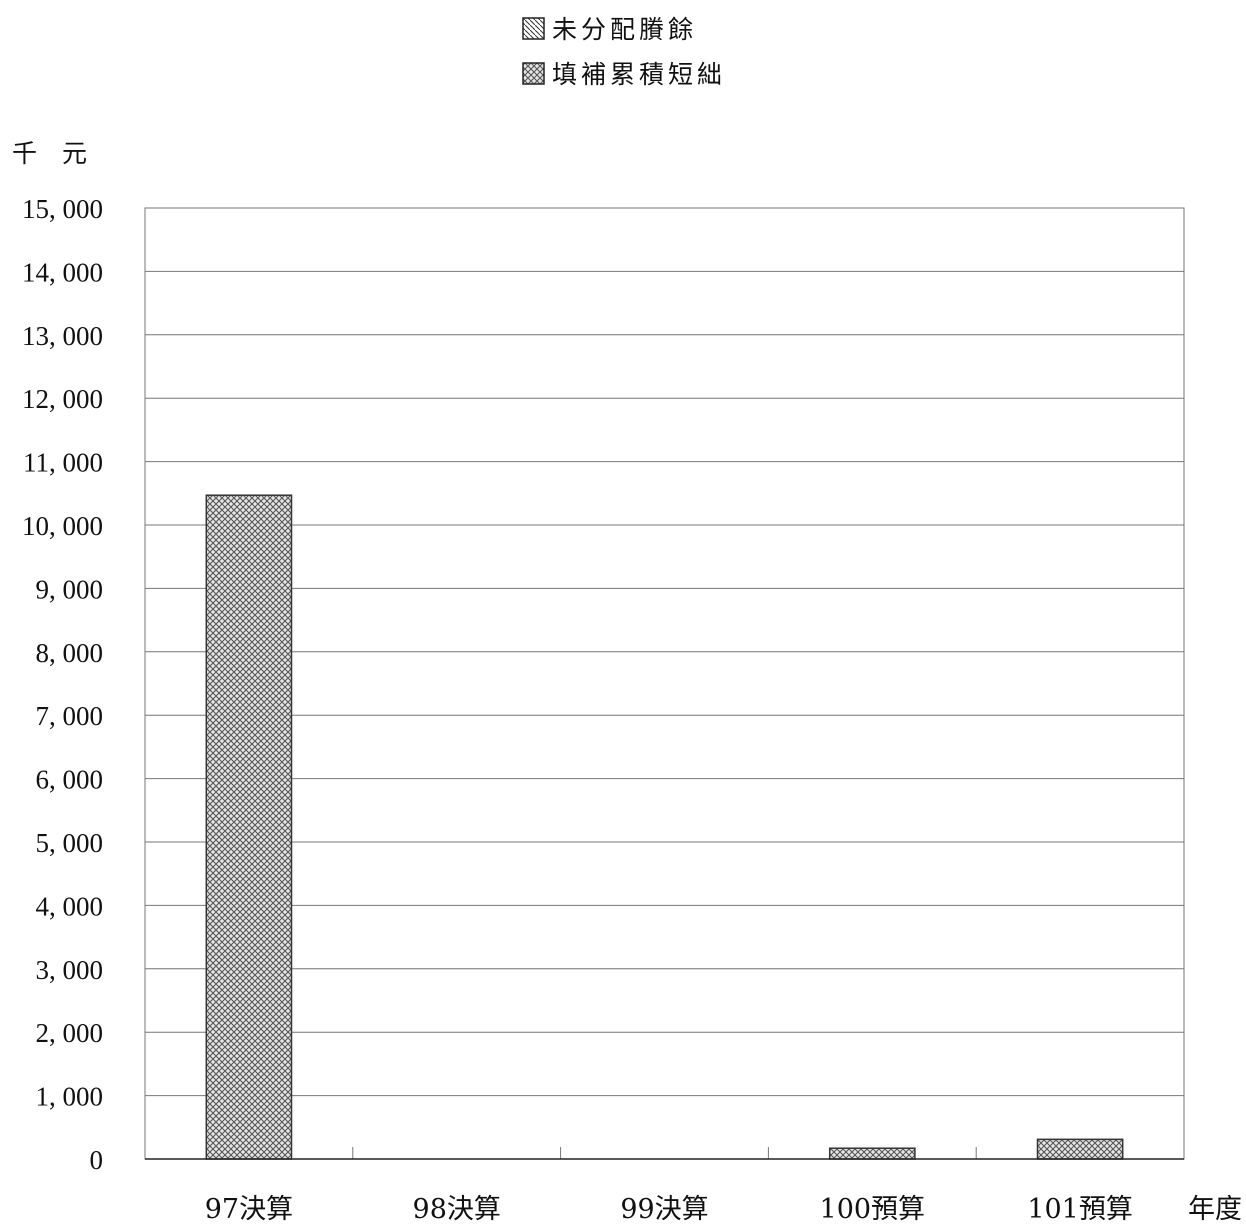  I want to click on x-category-label: 98決算, so click(457, 1209).